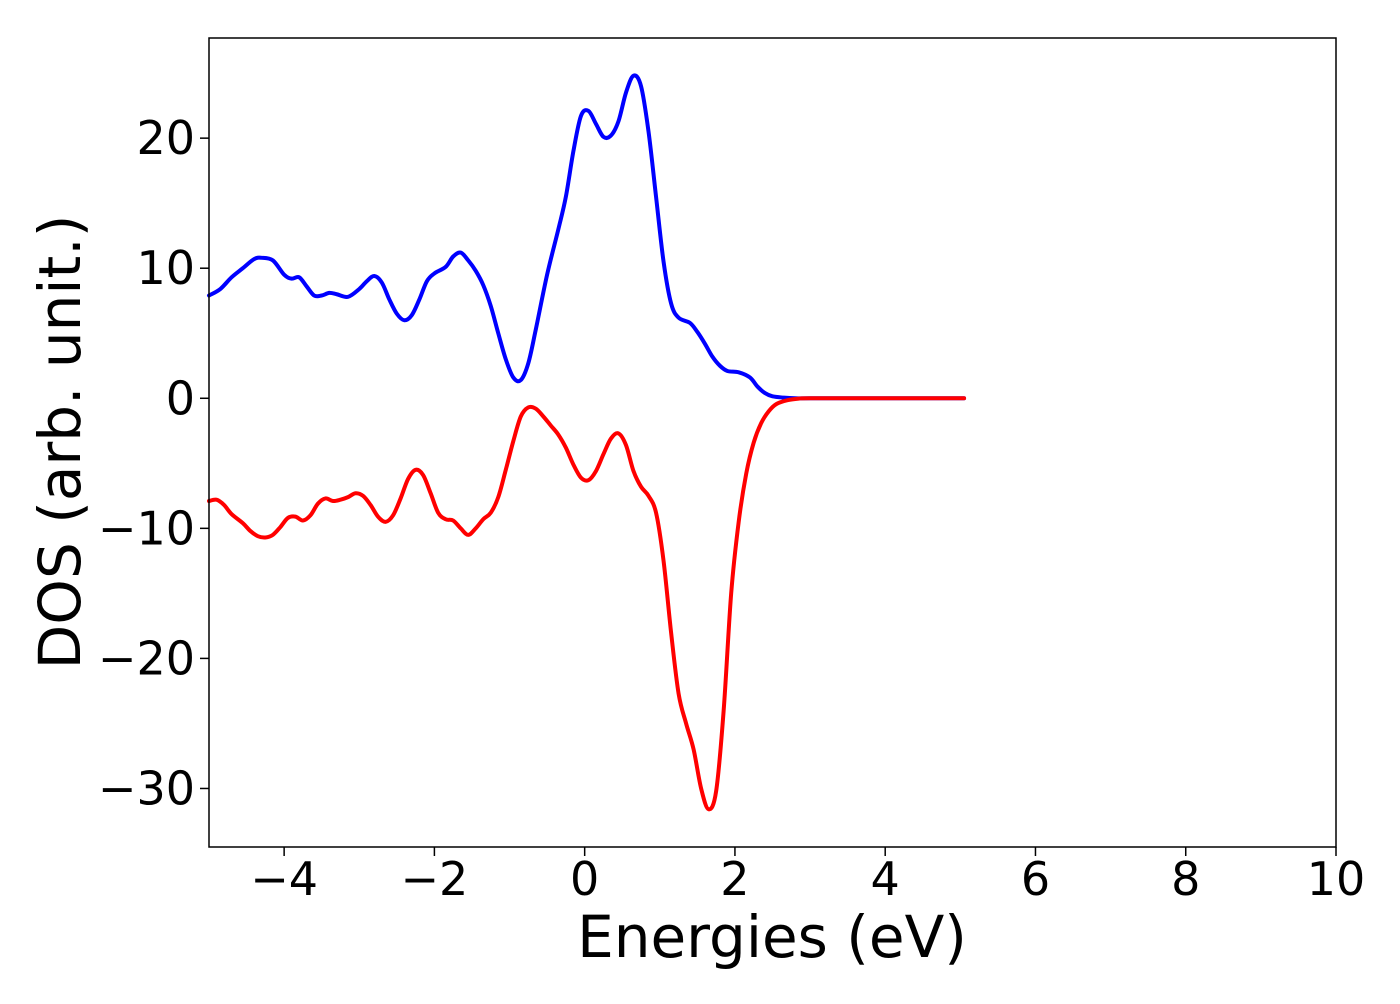 This screenshot has width=1400, height=1004. Describe the element at coordinates (885, 879) in the screenshot. I see `x-tick-label: 4` at that location.